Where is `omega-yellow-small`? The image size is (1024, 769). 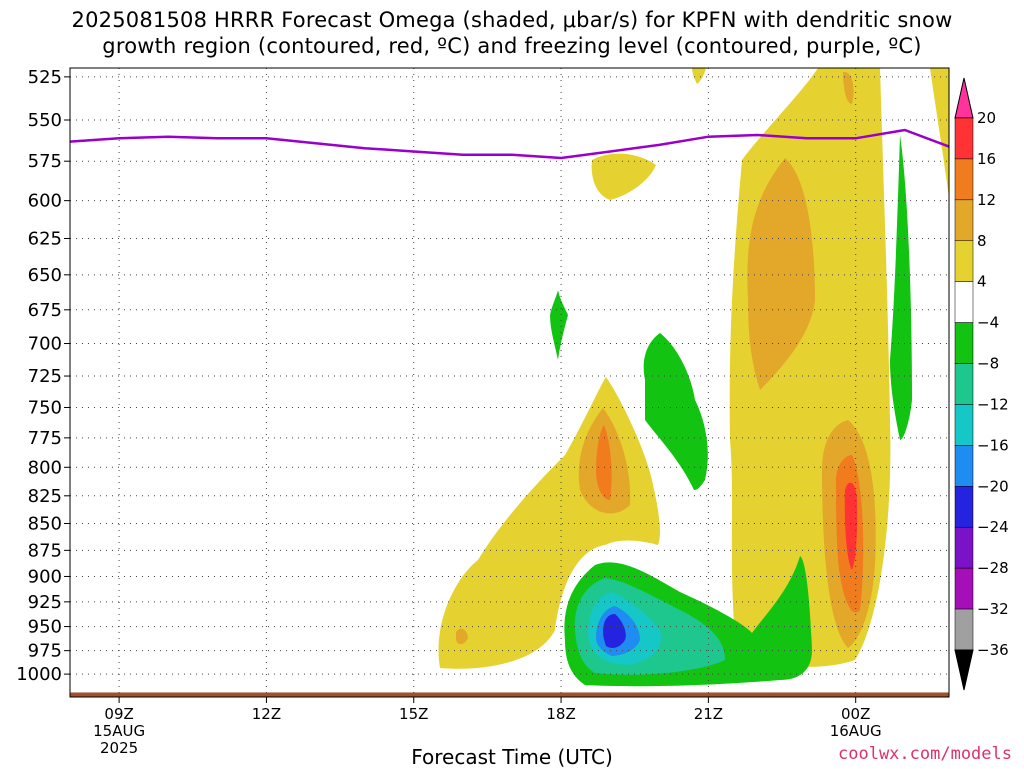 omega-yellow-small is located at coordinates (623, 176).